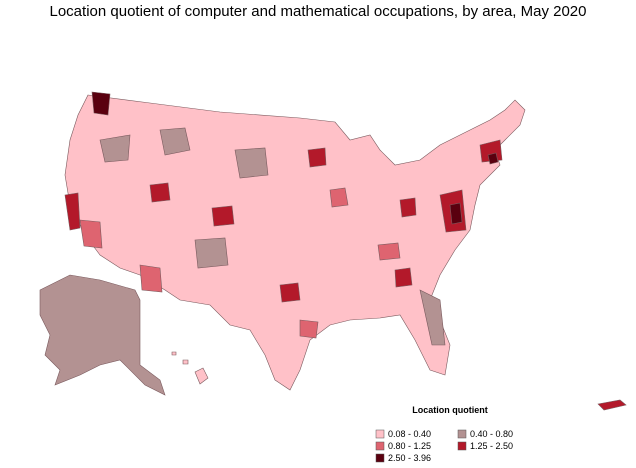  I want to click on legend-label: 0.08 - 0.40, so click(409, 434).